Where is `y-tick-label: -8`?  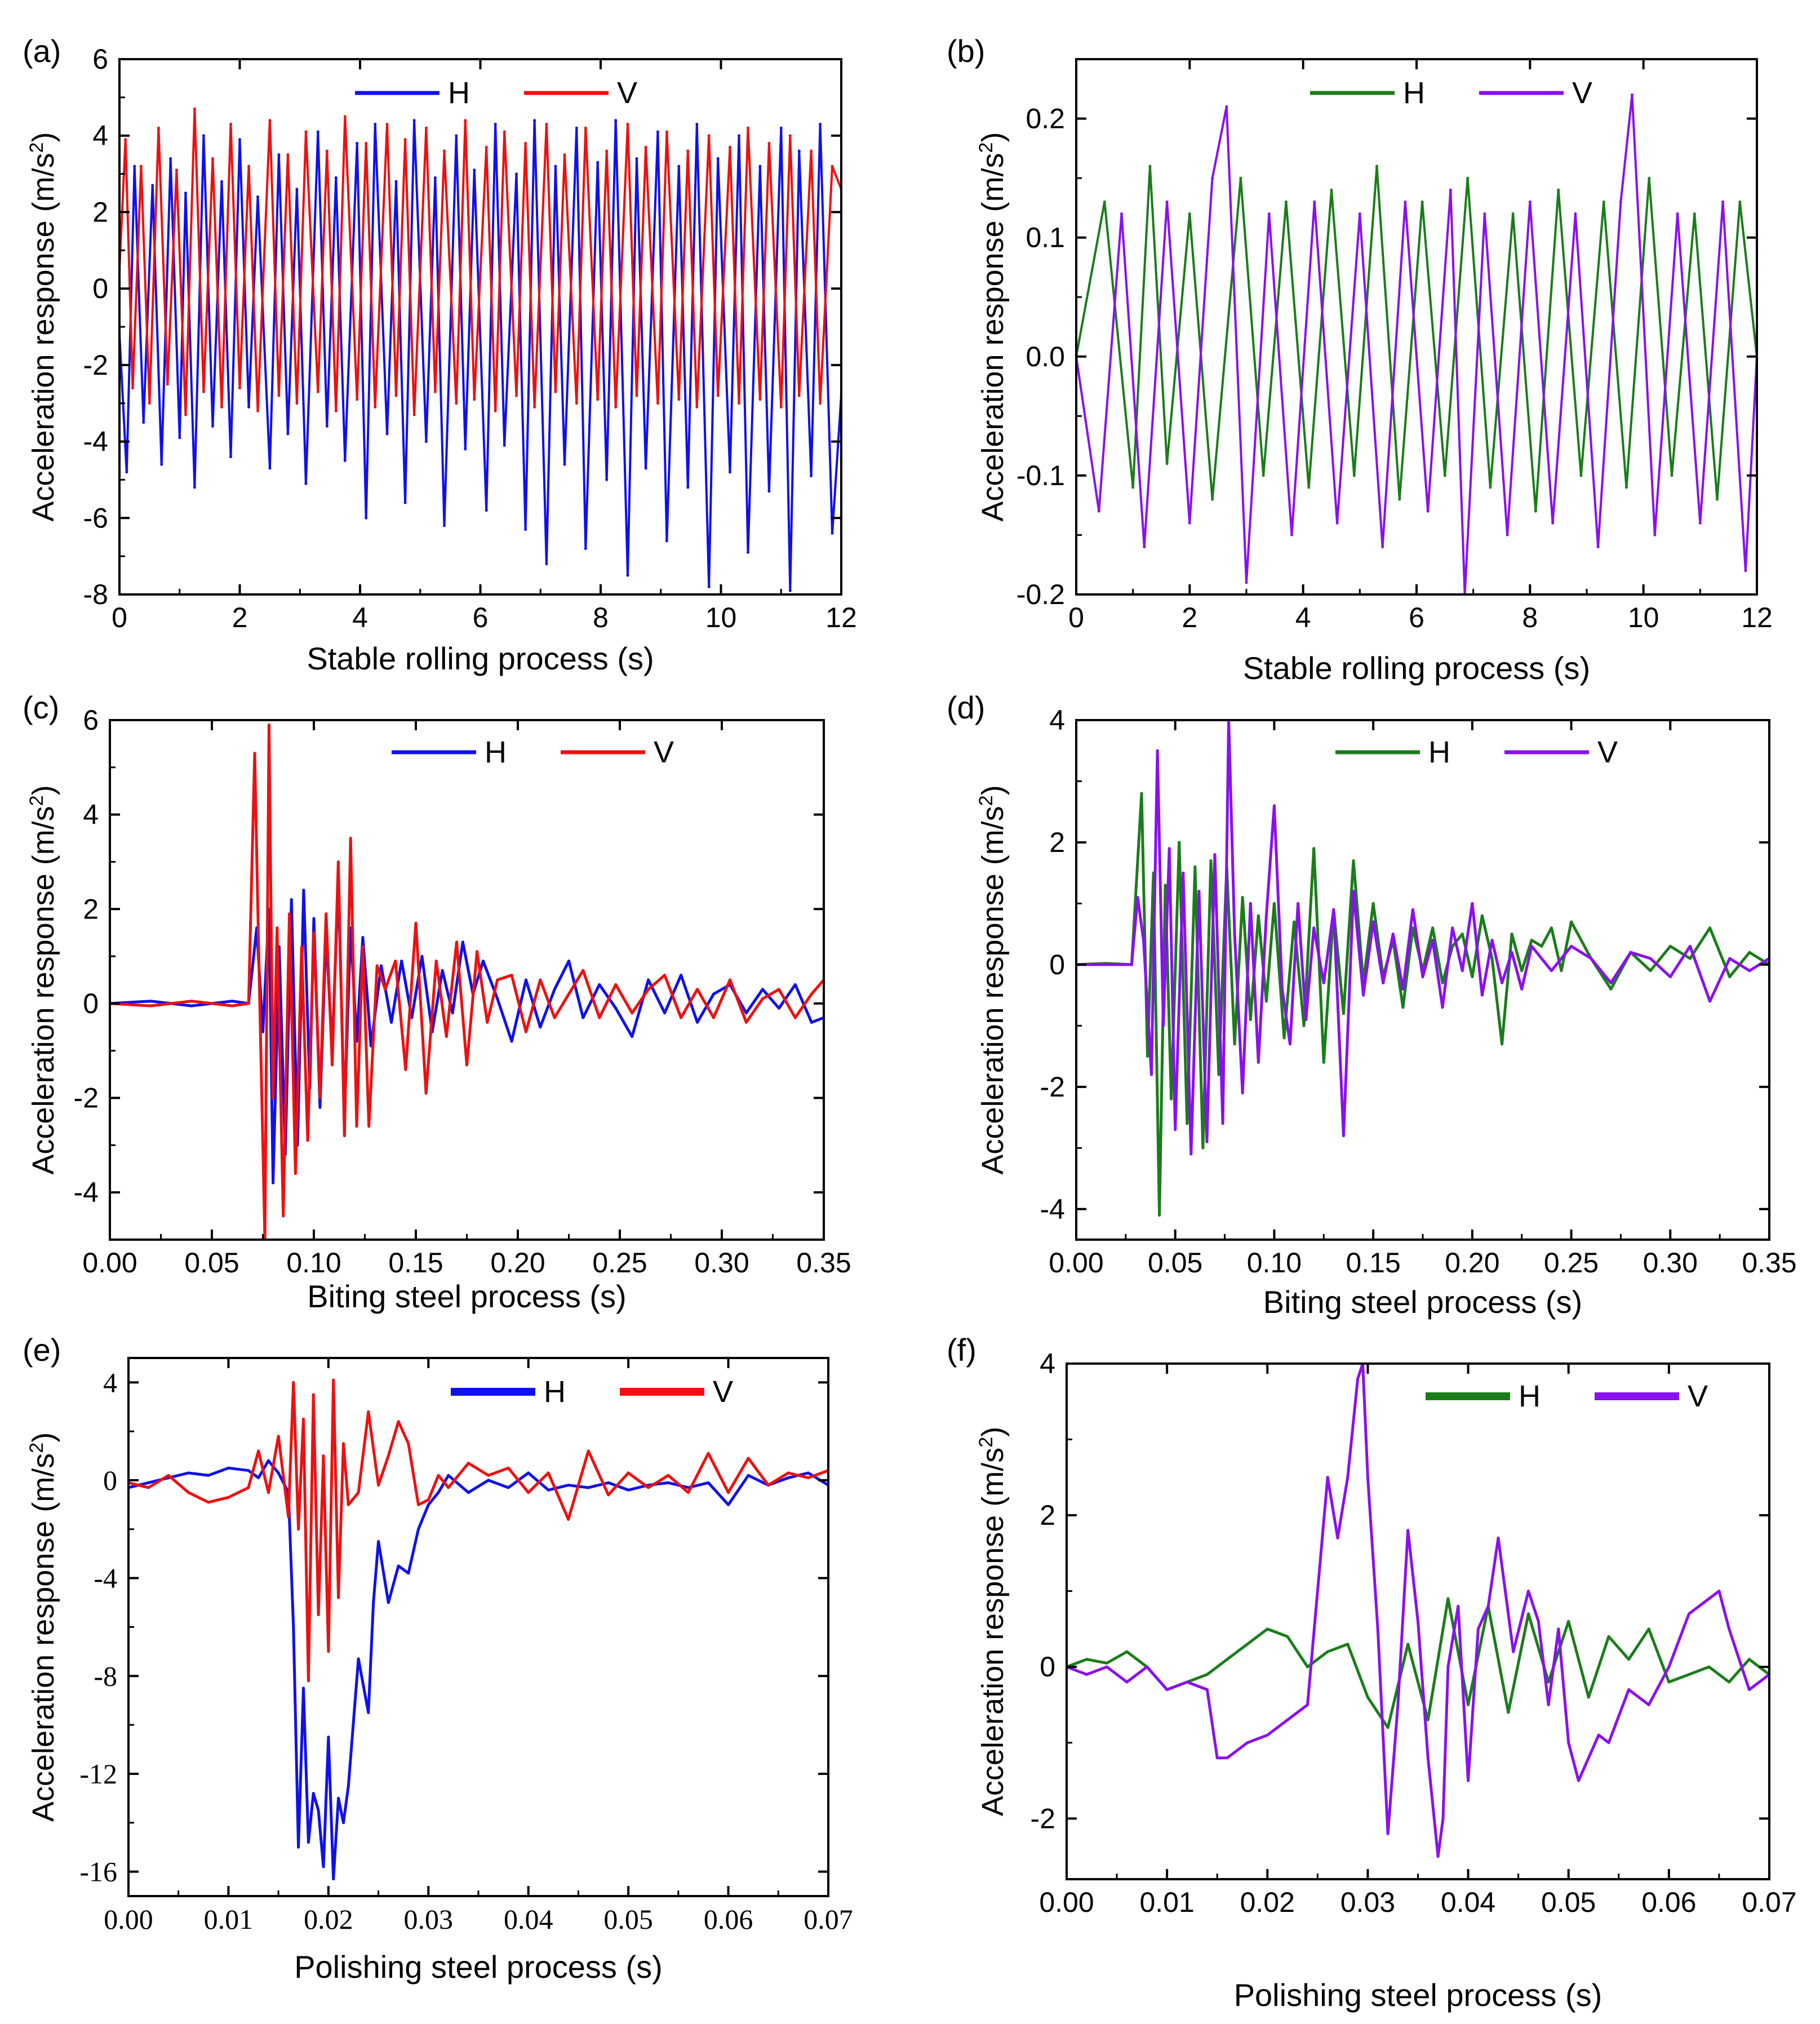
y-tick-label: -8 is located at coordinates (105, 1676).